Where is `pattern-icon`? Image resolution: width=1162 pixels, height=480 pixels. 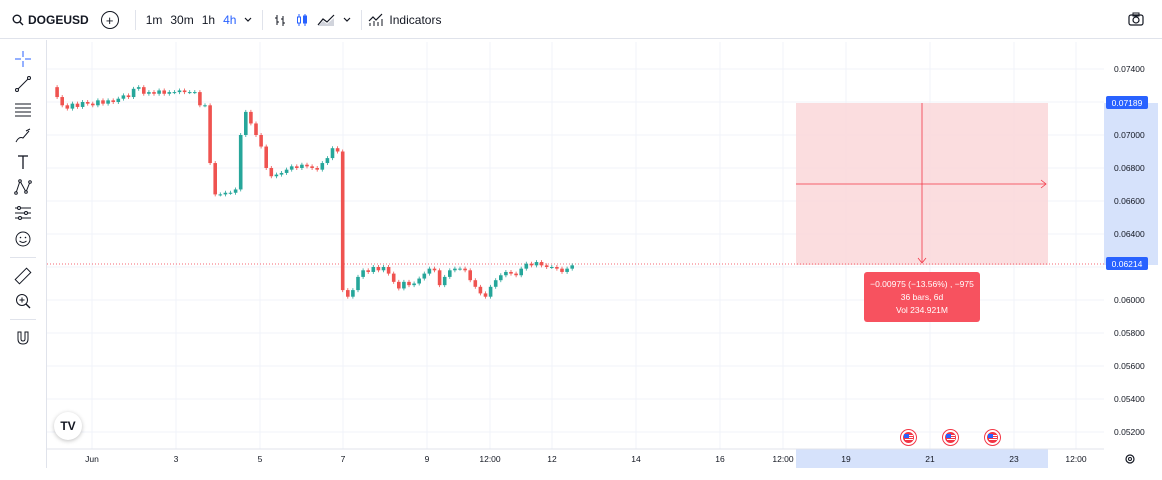 pattern-icon is located at coordinates (23, 187).